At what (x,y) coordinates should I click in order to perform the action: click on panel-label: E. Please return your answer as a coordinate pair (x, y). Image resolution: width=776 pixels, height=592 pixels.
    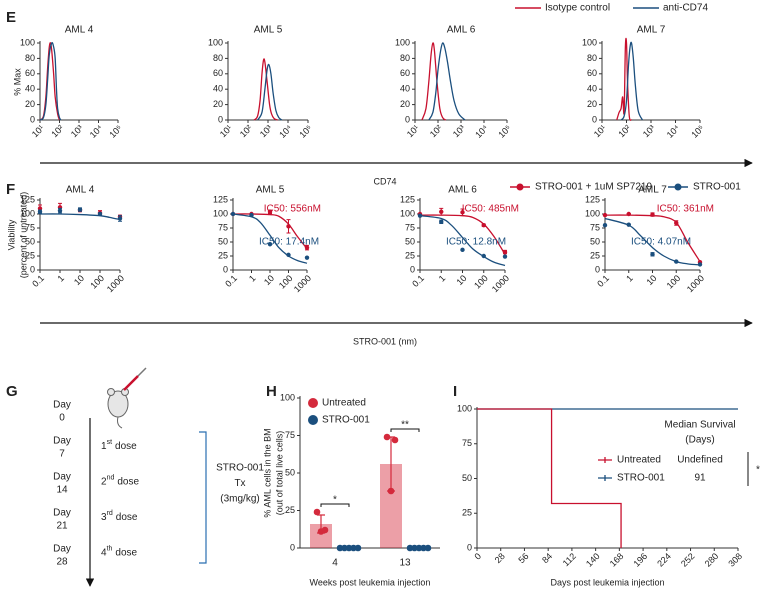
    Looking at the image, I should click on (11, 17).